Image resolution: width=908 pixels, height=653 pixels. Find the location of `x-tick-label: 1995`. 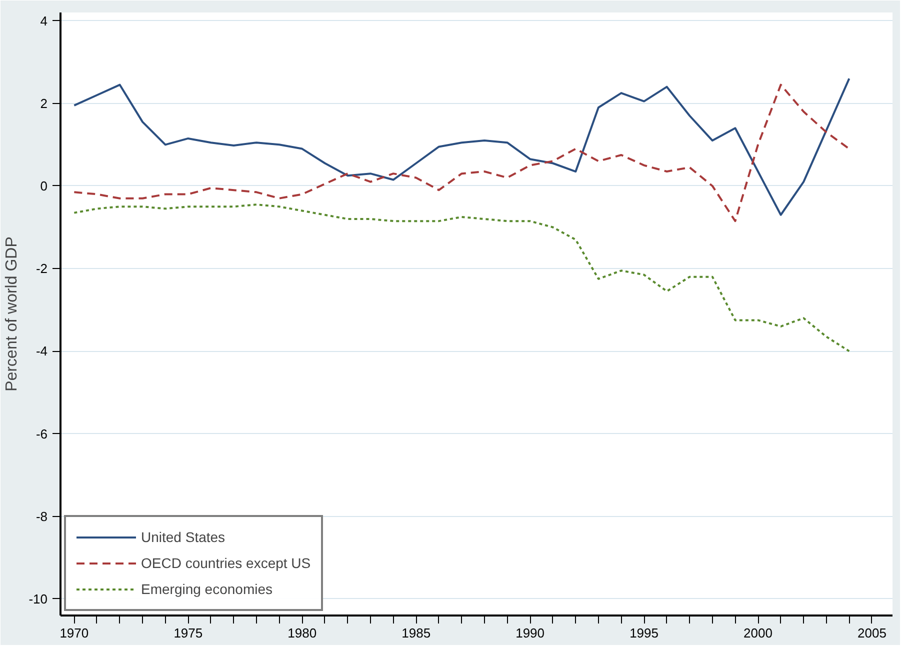

x-tick-label: 1995 is located at coordinates (644, 633).